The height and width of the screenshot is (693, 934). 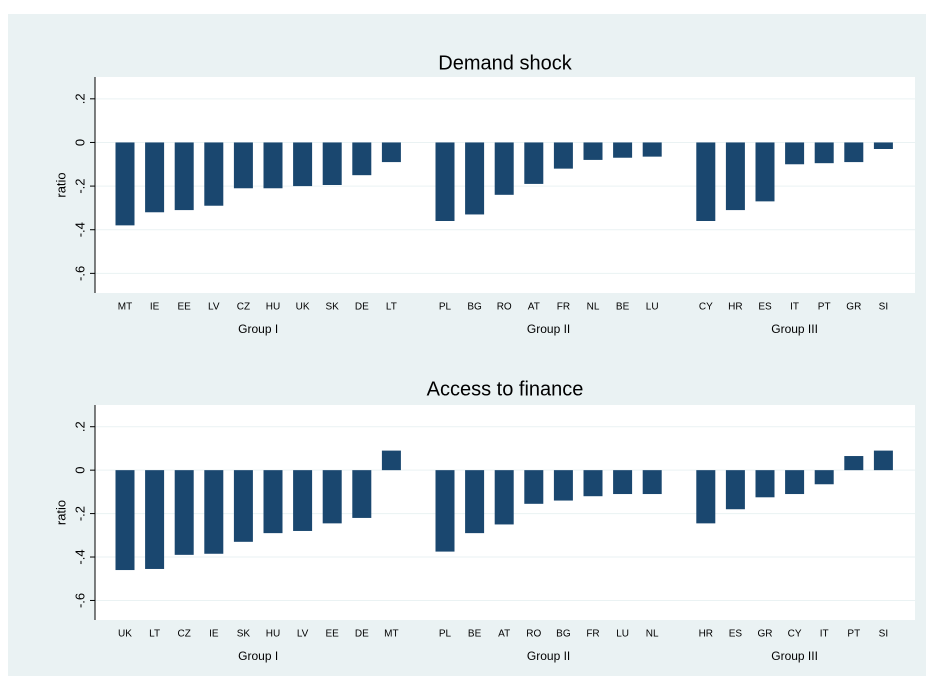 What do you see at coordinates (79, 229) in the screenshot?
I see `y-tick-label: -.4` at bounding box center [79, 229].